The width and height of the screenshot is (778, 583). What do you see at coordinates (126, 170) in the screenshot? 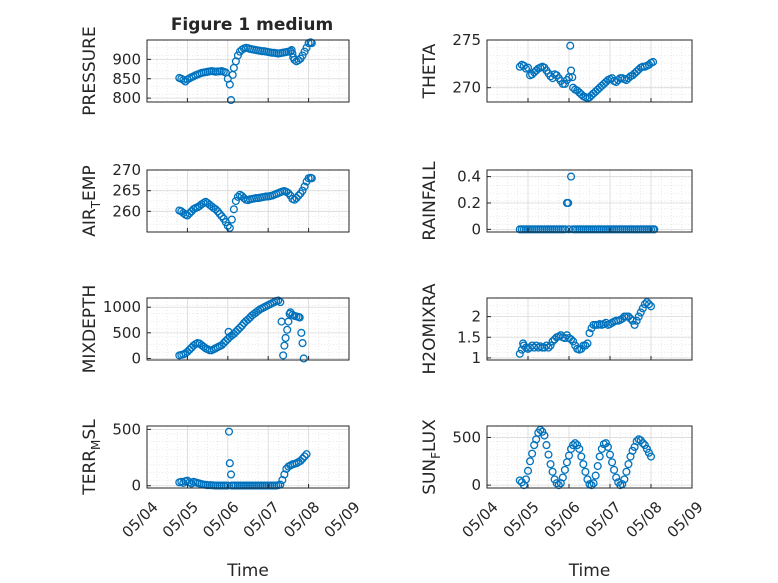
I see `y-tick-label: 270` at bounding box center [126, 170].